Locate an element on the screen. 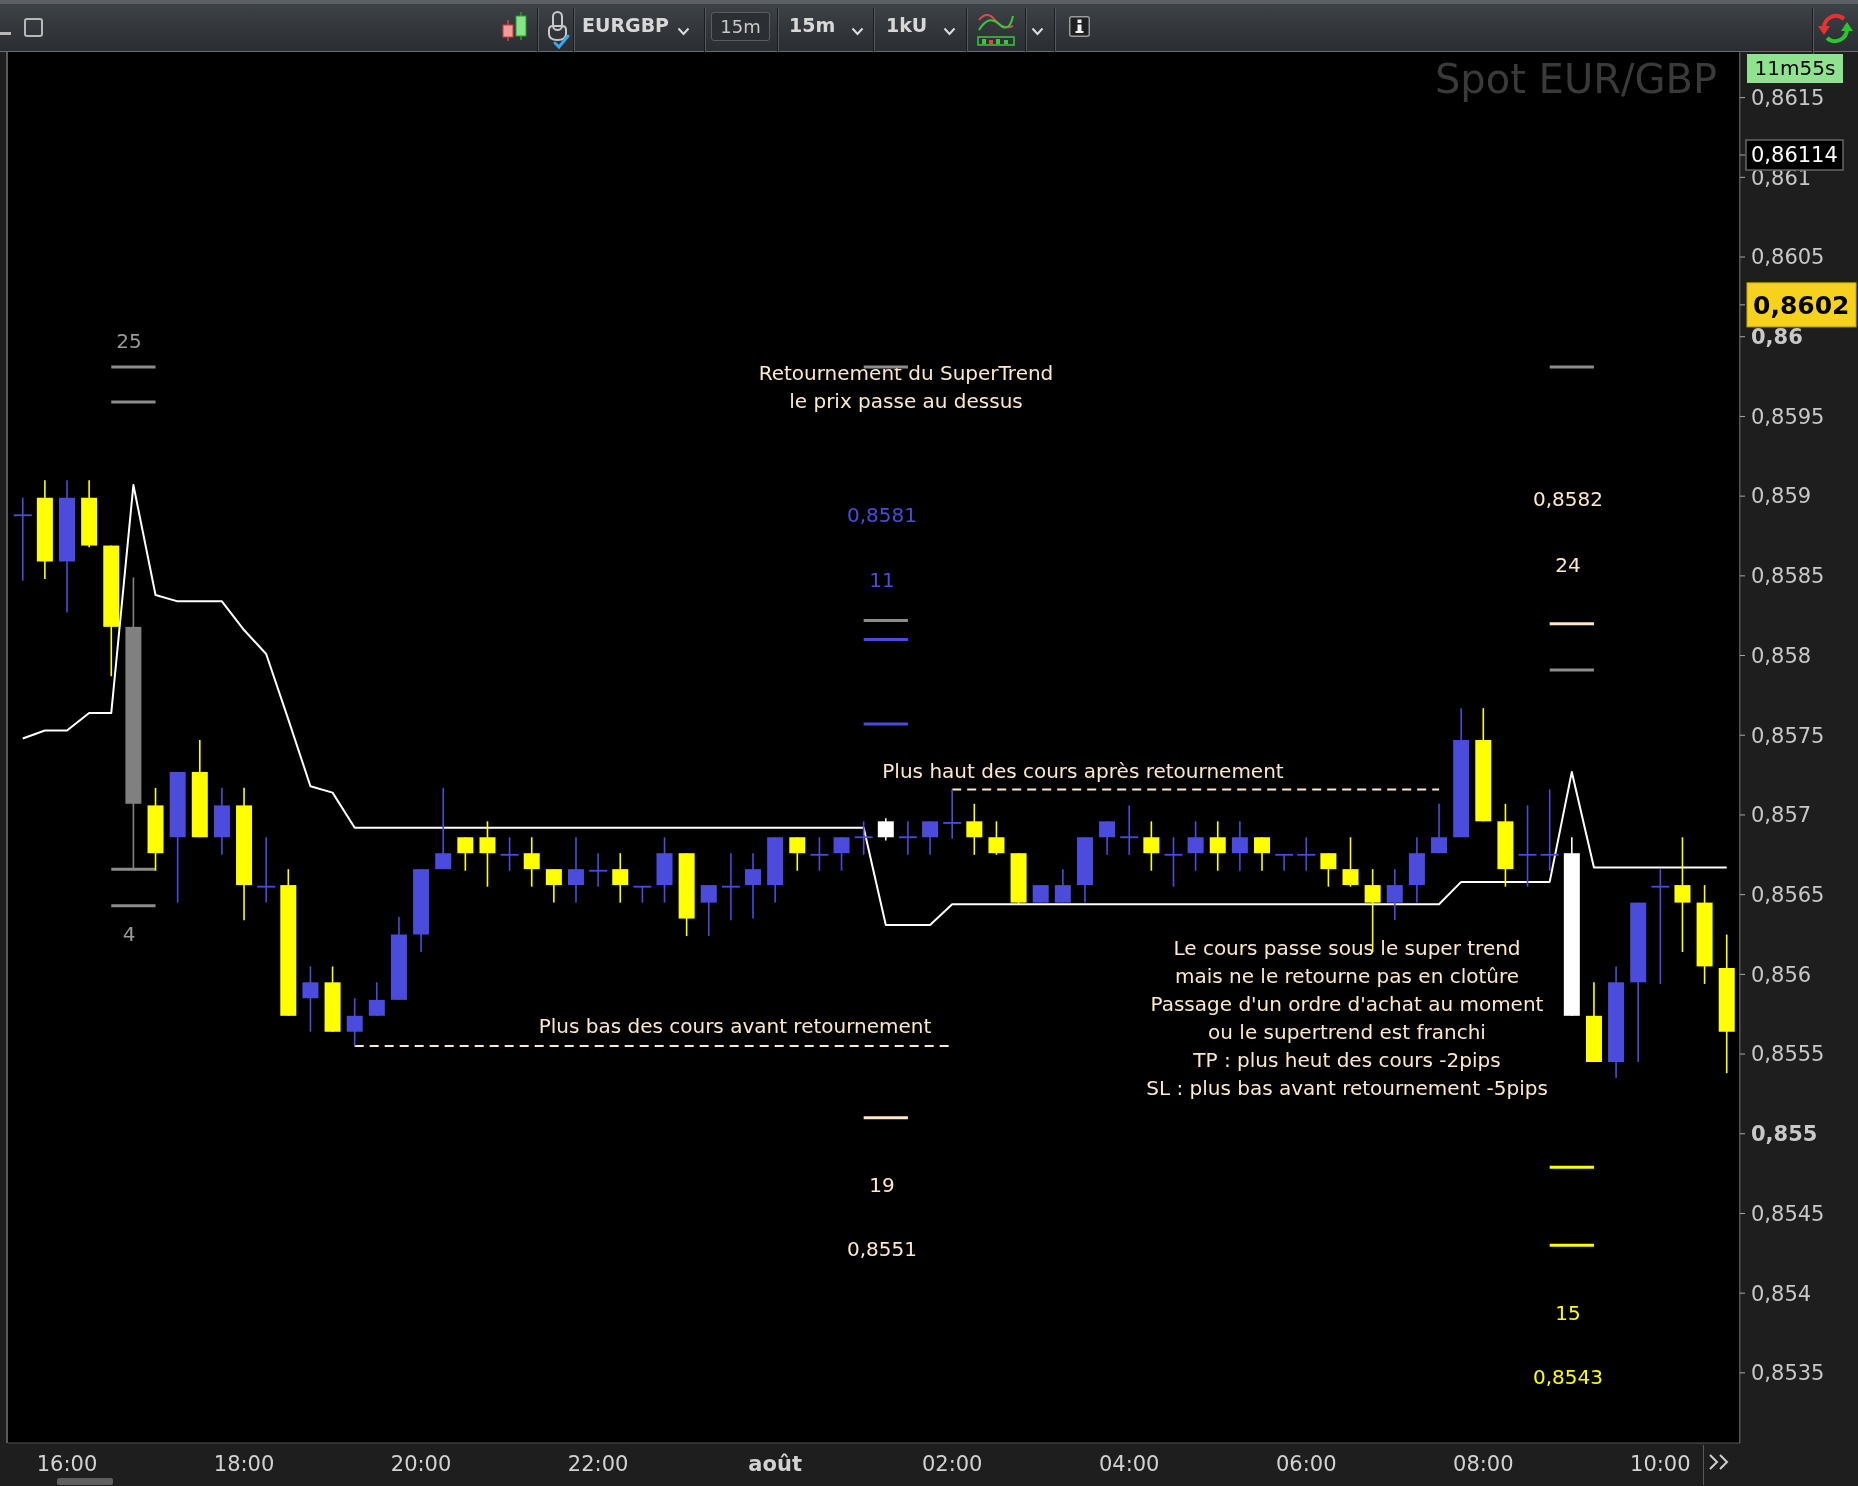  annotation: 15 is located at coordinates (1568, 1313).